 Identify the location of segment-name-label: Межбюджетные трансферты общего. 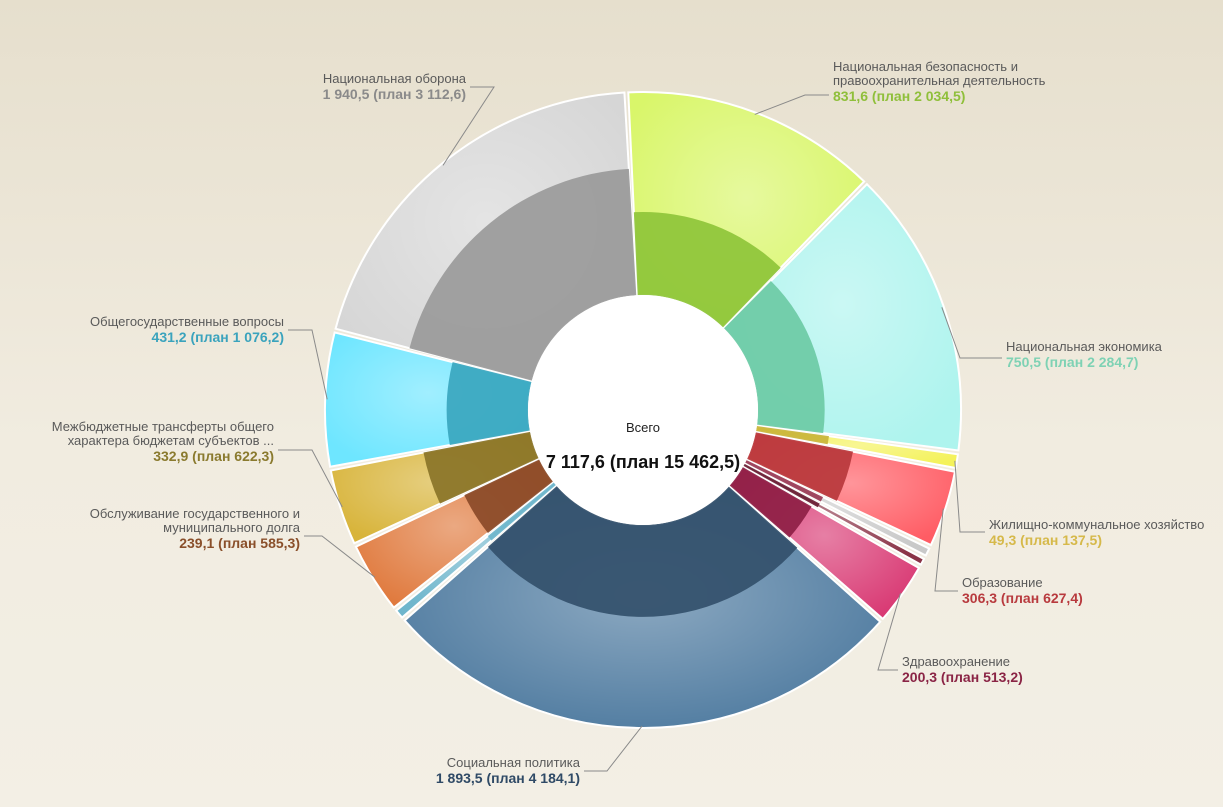
(163, 426).